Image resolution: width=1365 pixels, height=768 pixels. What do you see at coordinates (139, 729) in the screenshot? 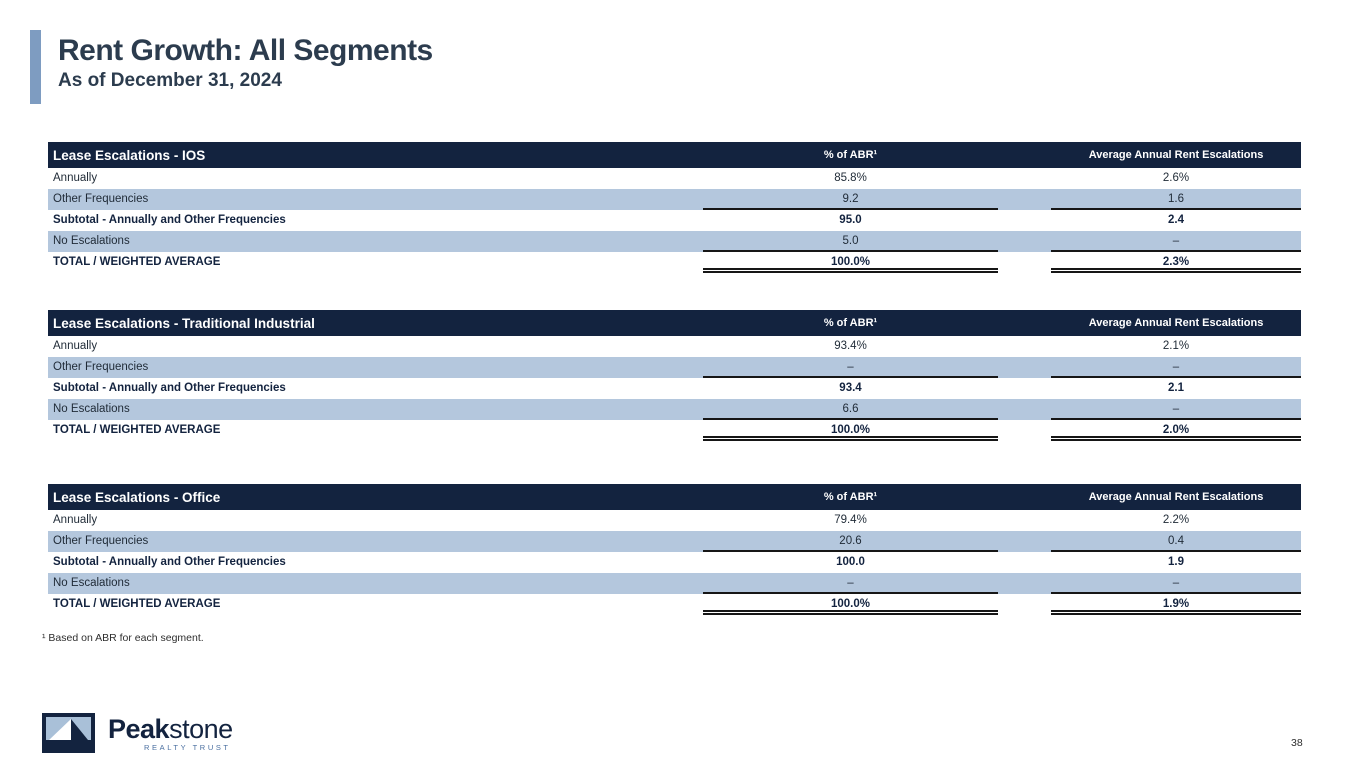
I see `logo-text-peak: Peak` at bounding box center [139, 729].